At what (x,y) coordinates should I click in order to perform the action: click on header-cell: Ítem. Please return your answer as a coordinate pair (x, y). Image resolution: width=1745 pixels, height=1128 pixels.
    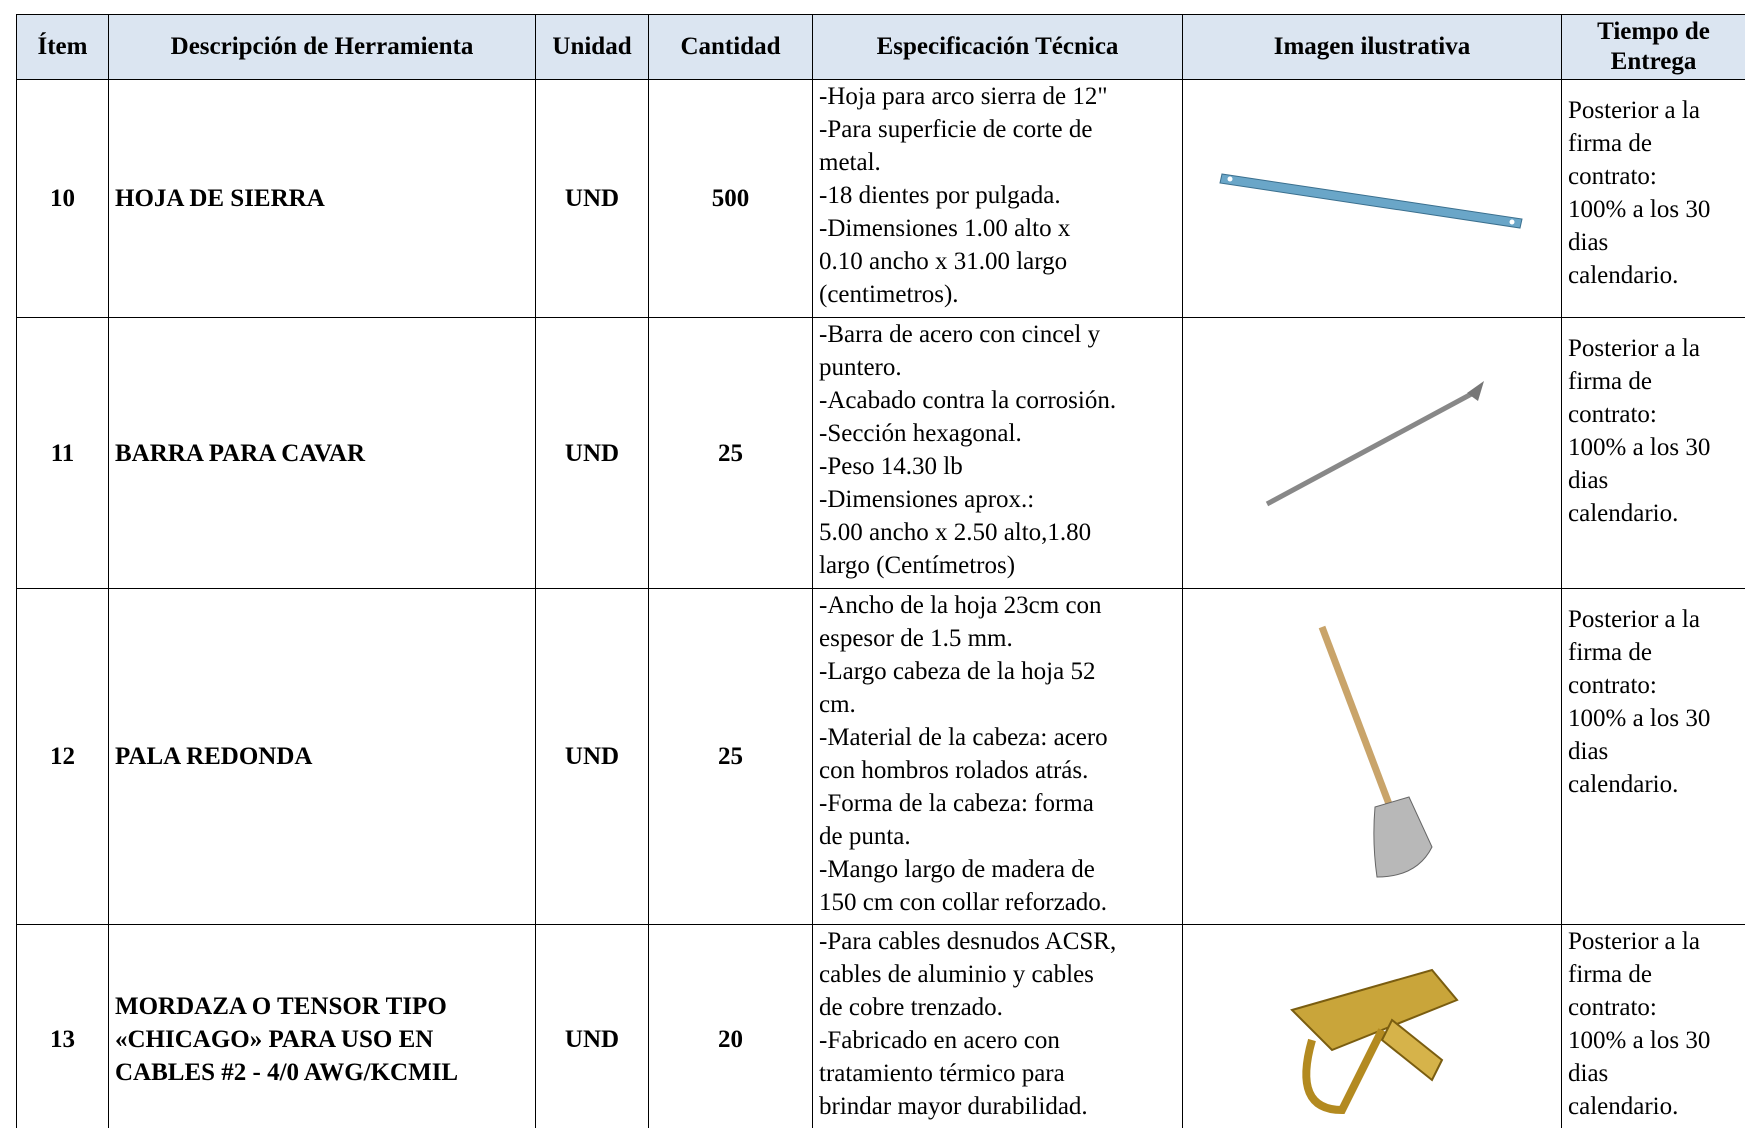
    Looking at the image, I should click on (62, 47).